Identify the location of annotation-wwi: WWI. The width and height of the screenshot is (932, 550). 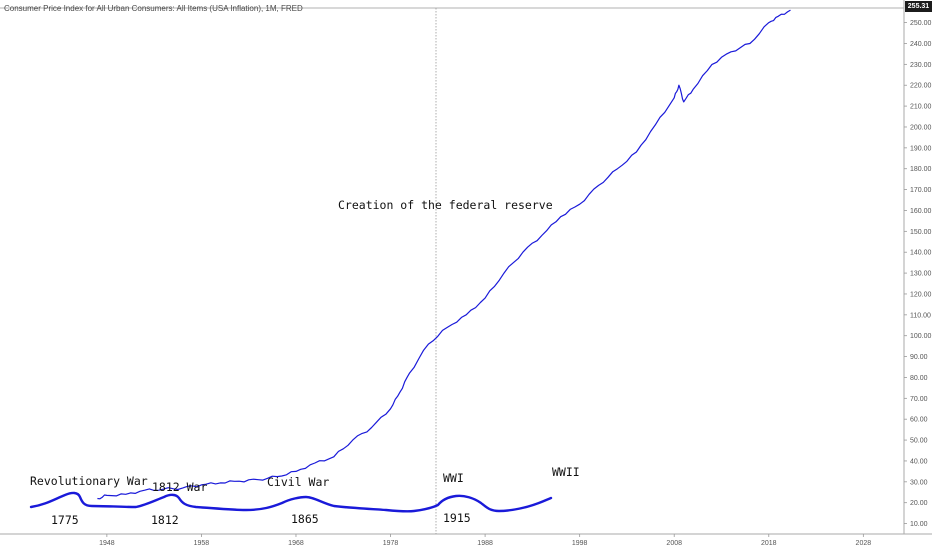
(453, 478).